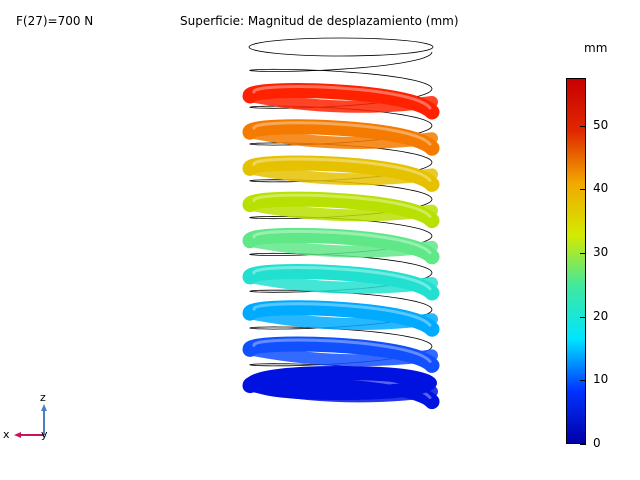 The width and height of the screenshot is (640, 480). What do you see at coordinates (596, 48) in the screenshot?
I see `colorbar-unit-label: mm` at bounding box center [596, 48].